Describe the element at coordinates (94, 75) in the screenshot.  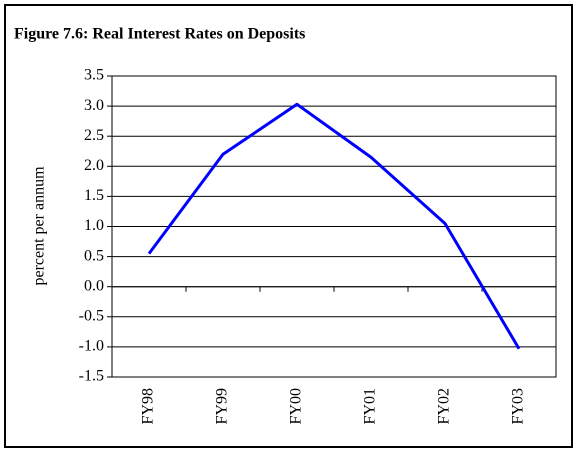
I see `y-tick-label: 3.5` at that location.